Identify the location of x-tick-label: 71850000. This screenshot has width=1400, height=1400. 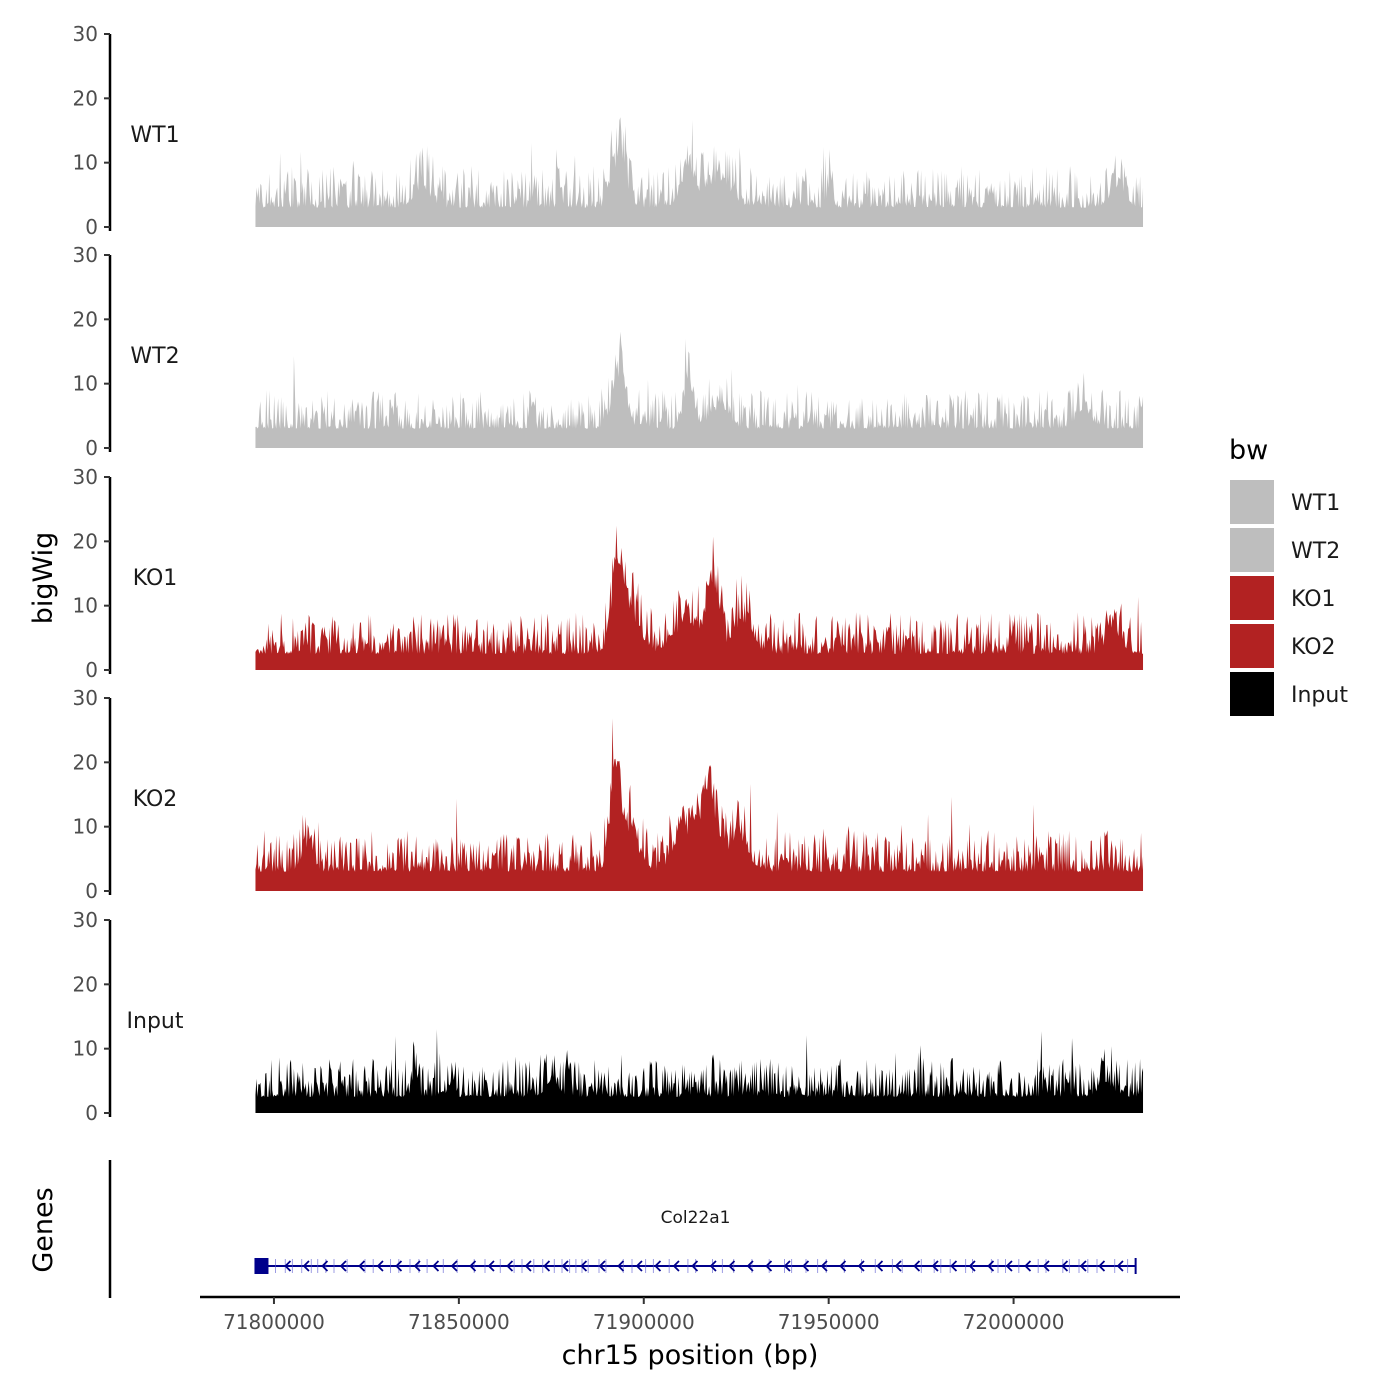
(459, 1322).